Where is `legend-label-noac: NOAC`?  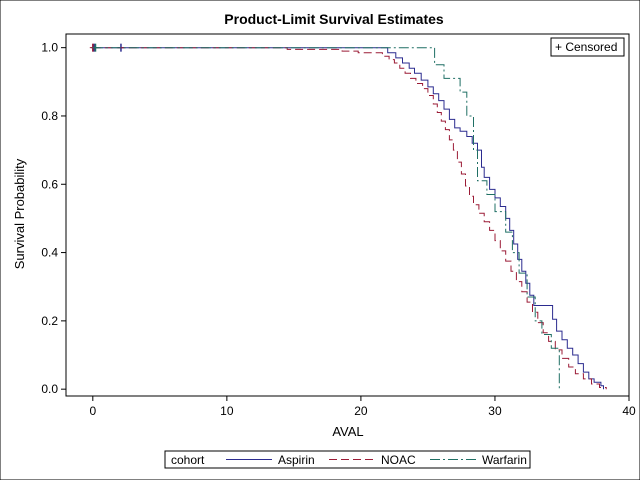 legend-label-noac: NOAC is located at coordinates (398, 460).